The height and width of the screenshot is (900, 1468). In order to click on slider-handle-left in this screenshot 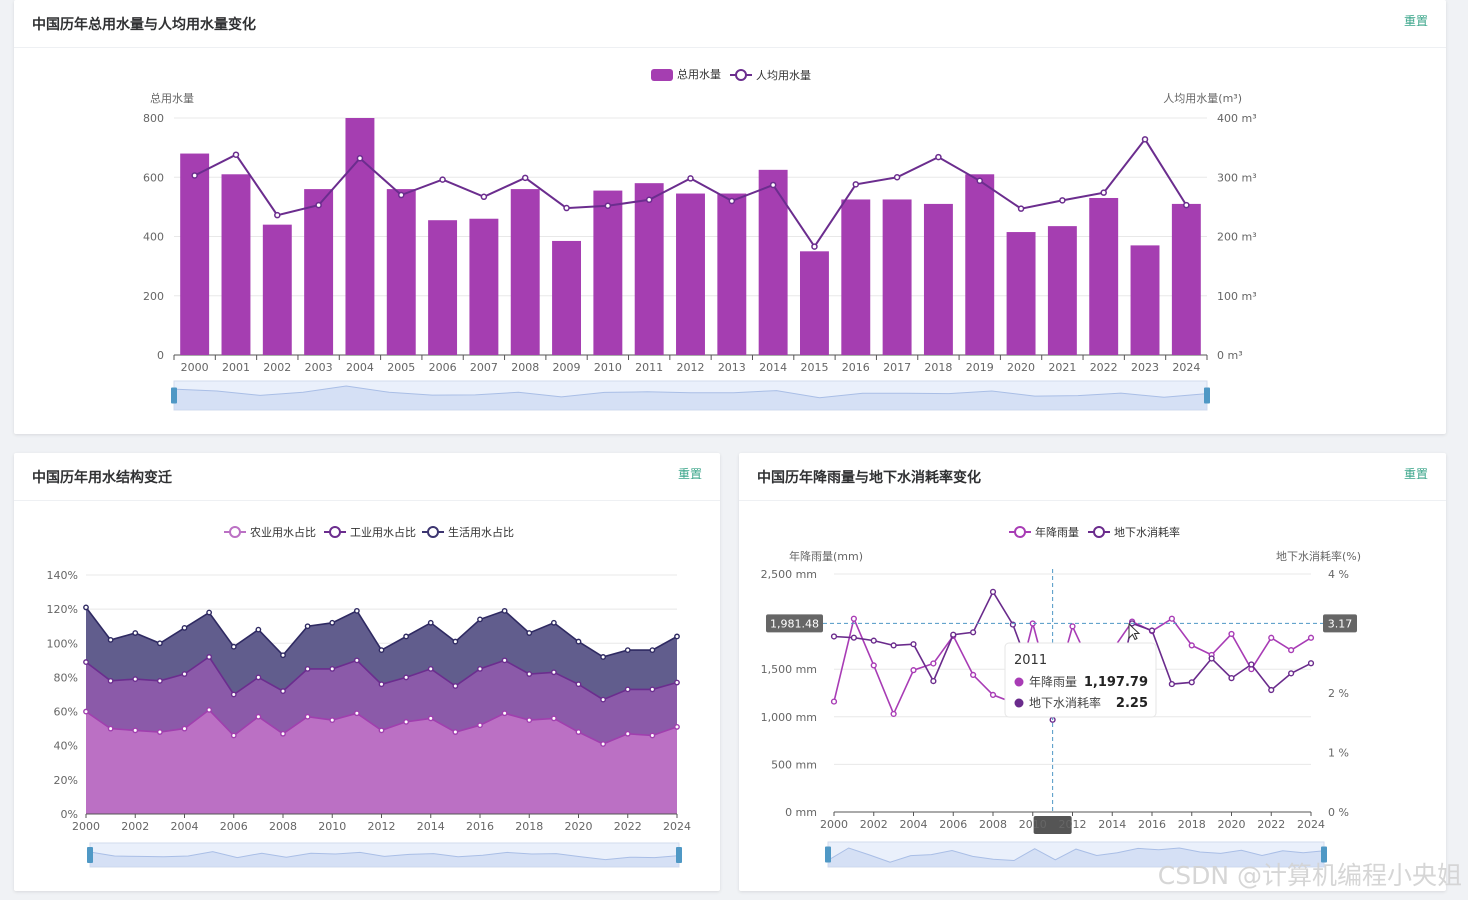, I will do `click(174, 395)`.